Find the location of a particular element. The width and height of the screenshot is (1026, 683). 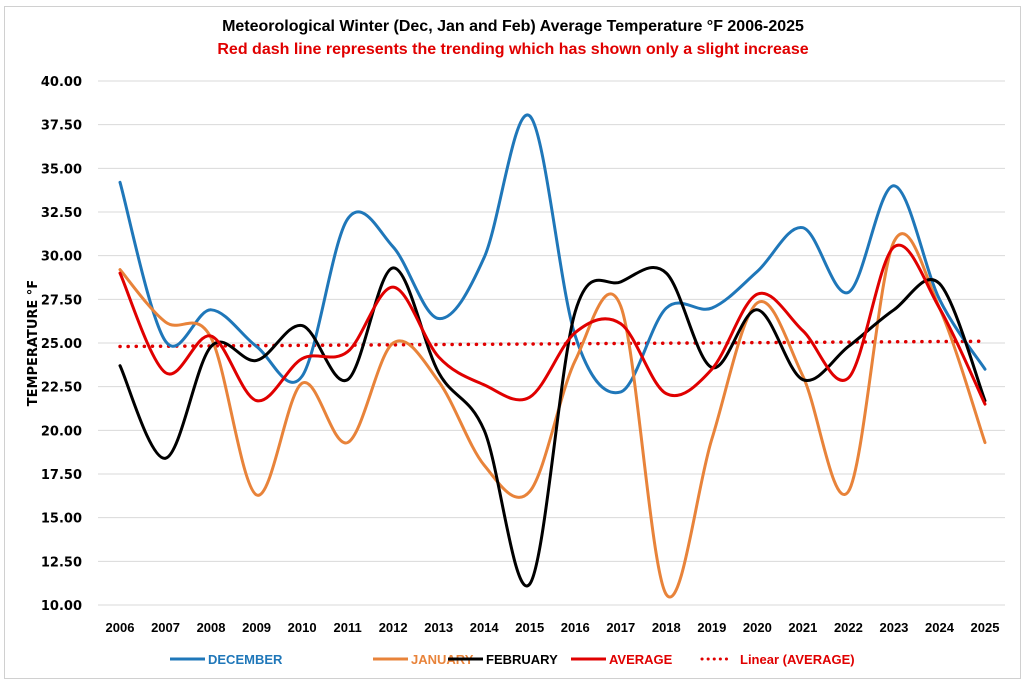

trendline is located at coordinates (552, 344).